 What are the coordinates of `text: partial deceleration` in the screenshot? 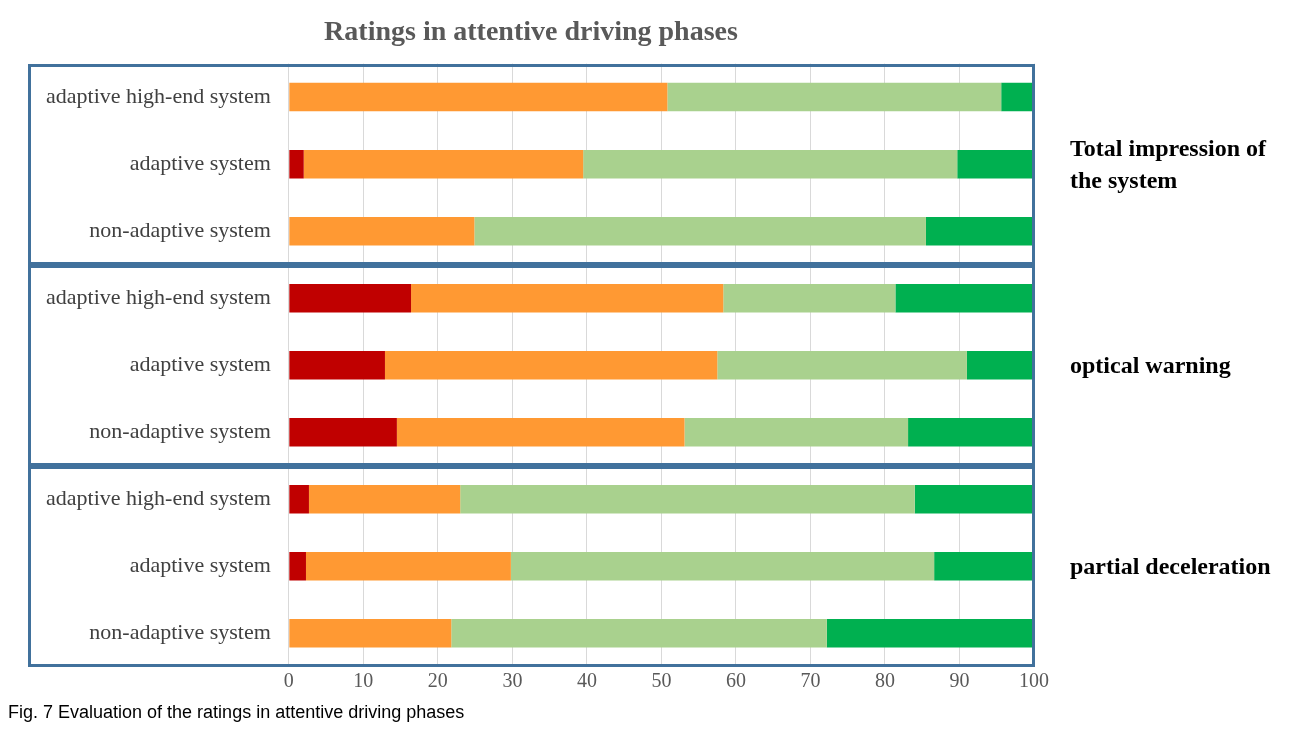 It's located at (1170, 566).